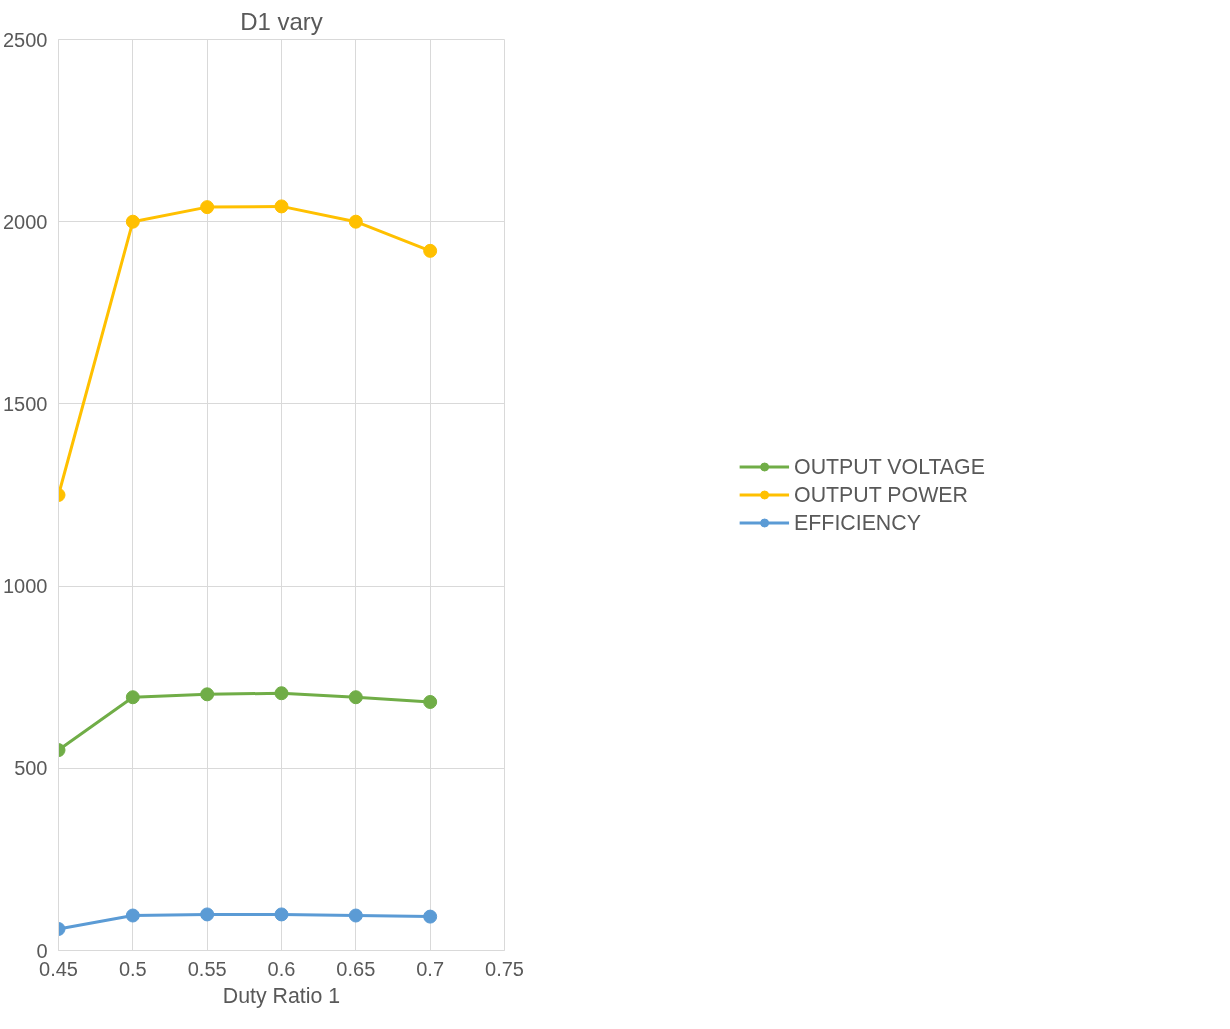 The image size is (1230, 1029). What do you see at coordinates (25, 221) in the screenshot?
I see `y-tick-label: 2000` at bounding box center [25, 221].